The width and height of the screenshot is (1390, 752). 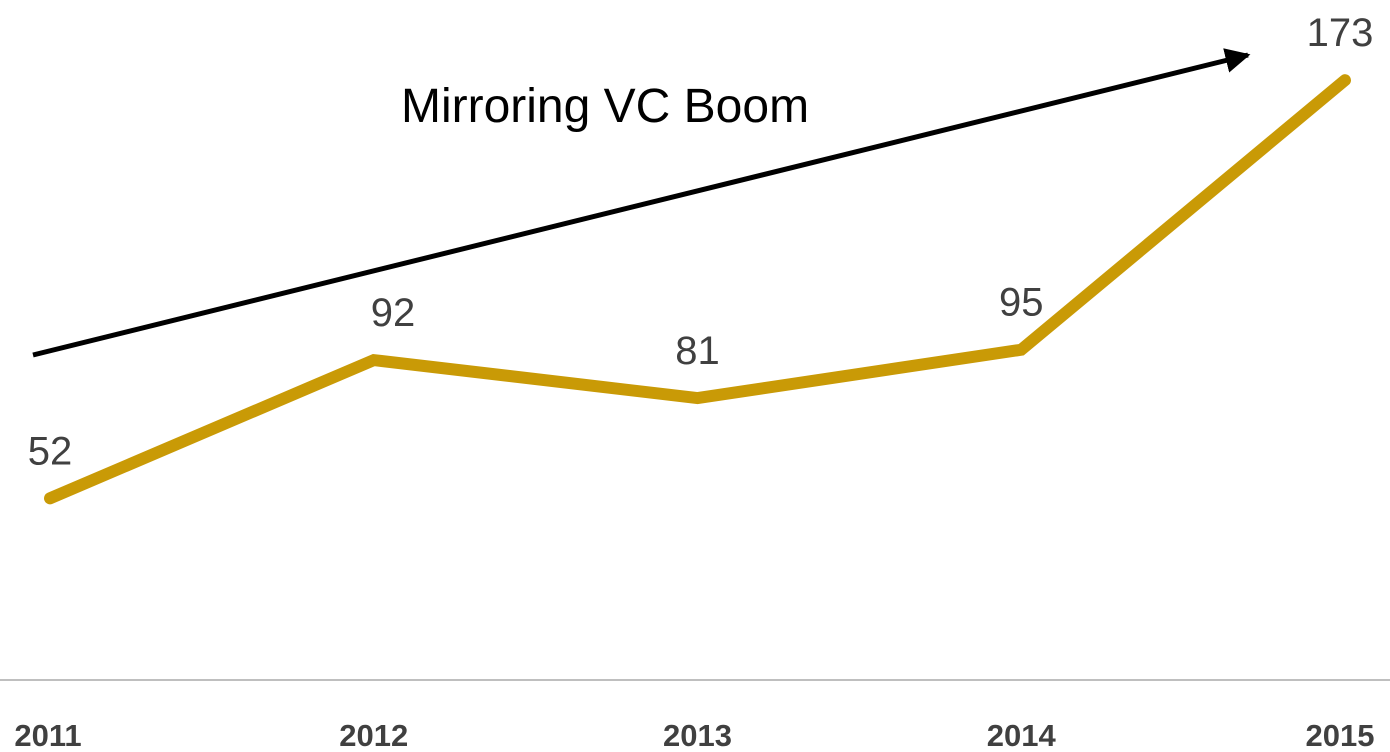 What do you see at coordinates (1022, 735) in the screenshot?
I see `x-tick-label: 2014` at bounding box center [1022, 735].